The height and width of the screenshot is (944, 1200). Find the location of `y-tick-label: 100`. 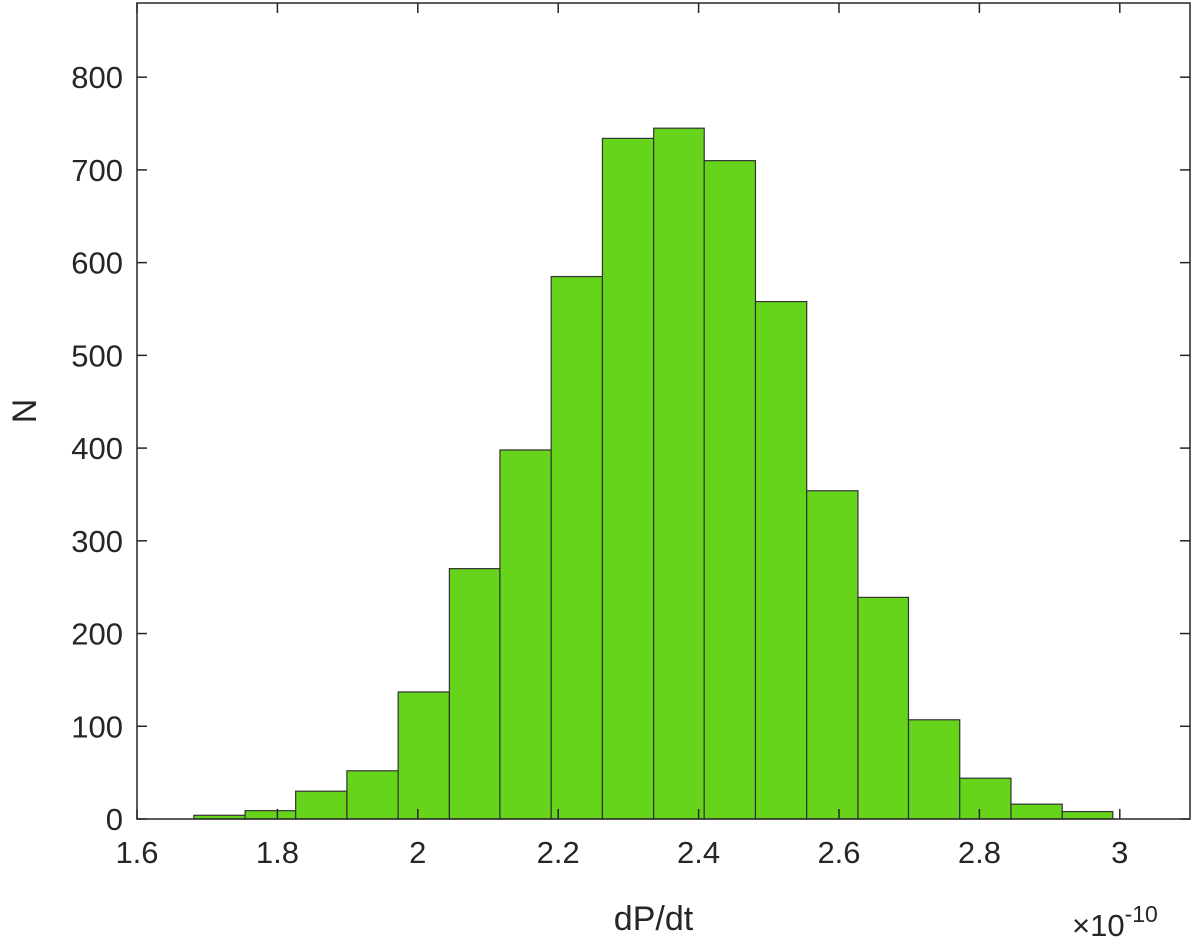

y-tick-label: 100 is located at coordinates (97, 726).